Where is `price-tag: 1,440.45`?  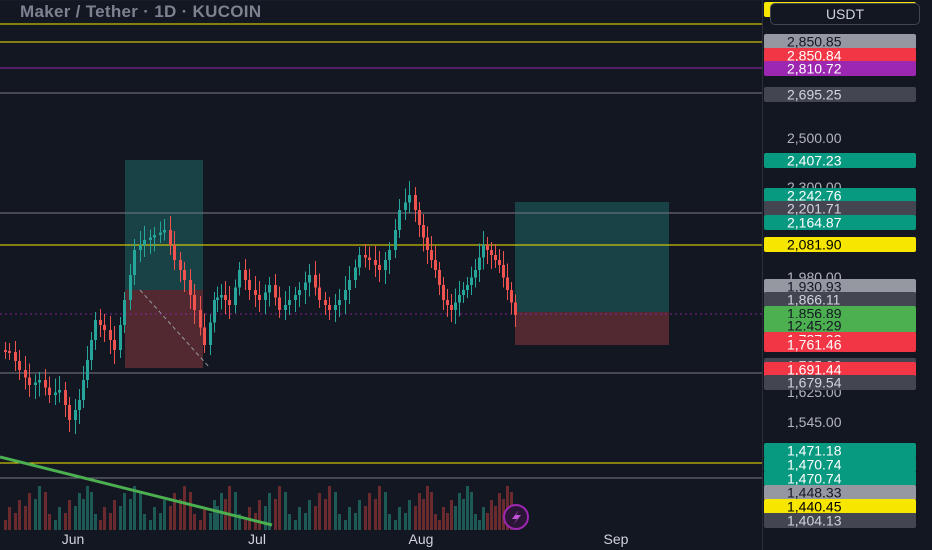
price-tag: 1,440.45 is located at coordinates (840, 507).